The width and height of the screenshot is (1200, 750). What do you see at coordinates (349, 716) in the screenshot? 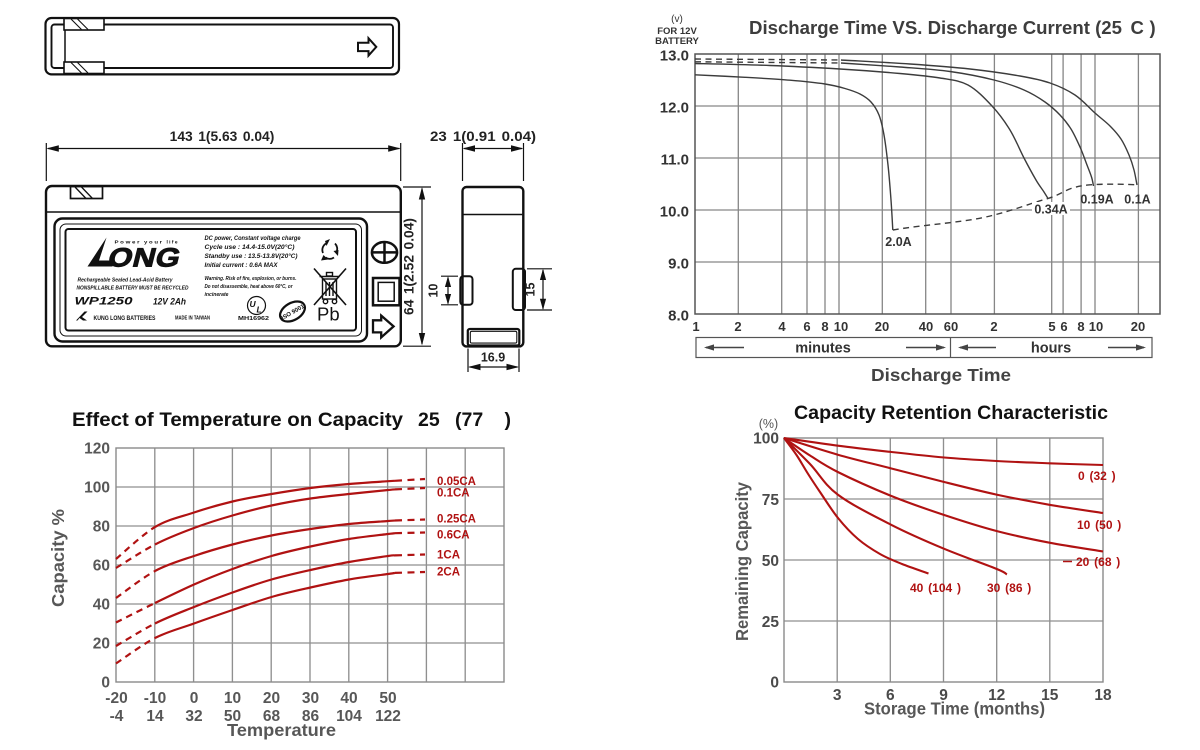
I see `svg-text: 104` at bounding box center [349, 716].